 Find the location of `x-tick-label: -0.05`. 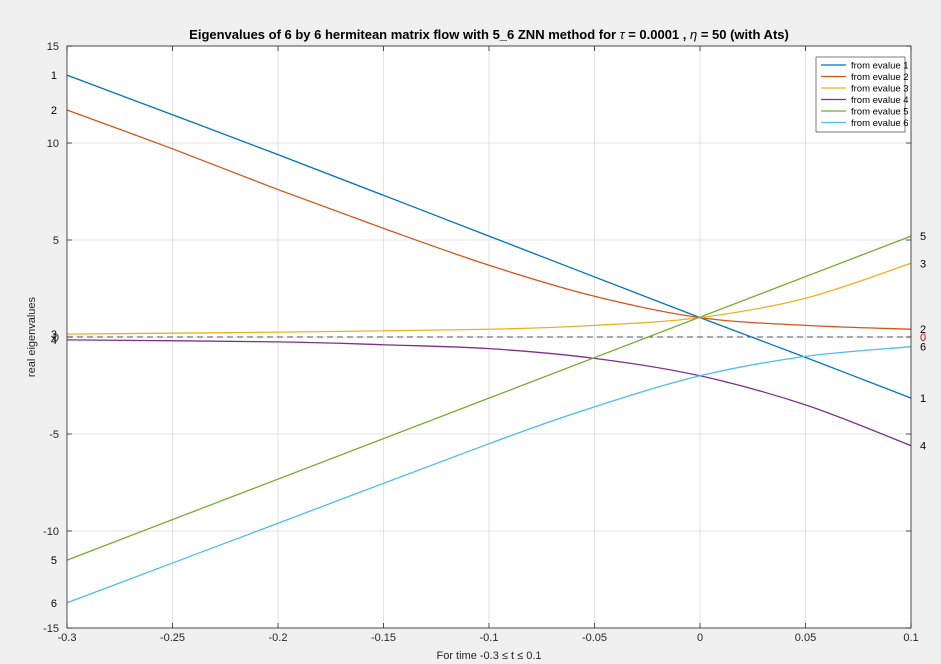

x-tick-label: -0.05 is located at coordinates (594, 638).